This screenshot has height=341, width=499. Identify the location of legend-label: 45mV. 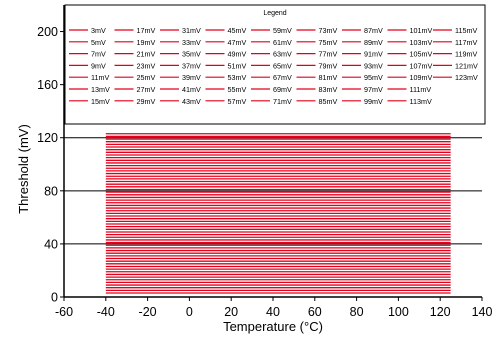
(237, 30).